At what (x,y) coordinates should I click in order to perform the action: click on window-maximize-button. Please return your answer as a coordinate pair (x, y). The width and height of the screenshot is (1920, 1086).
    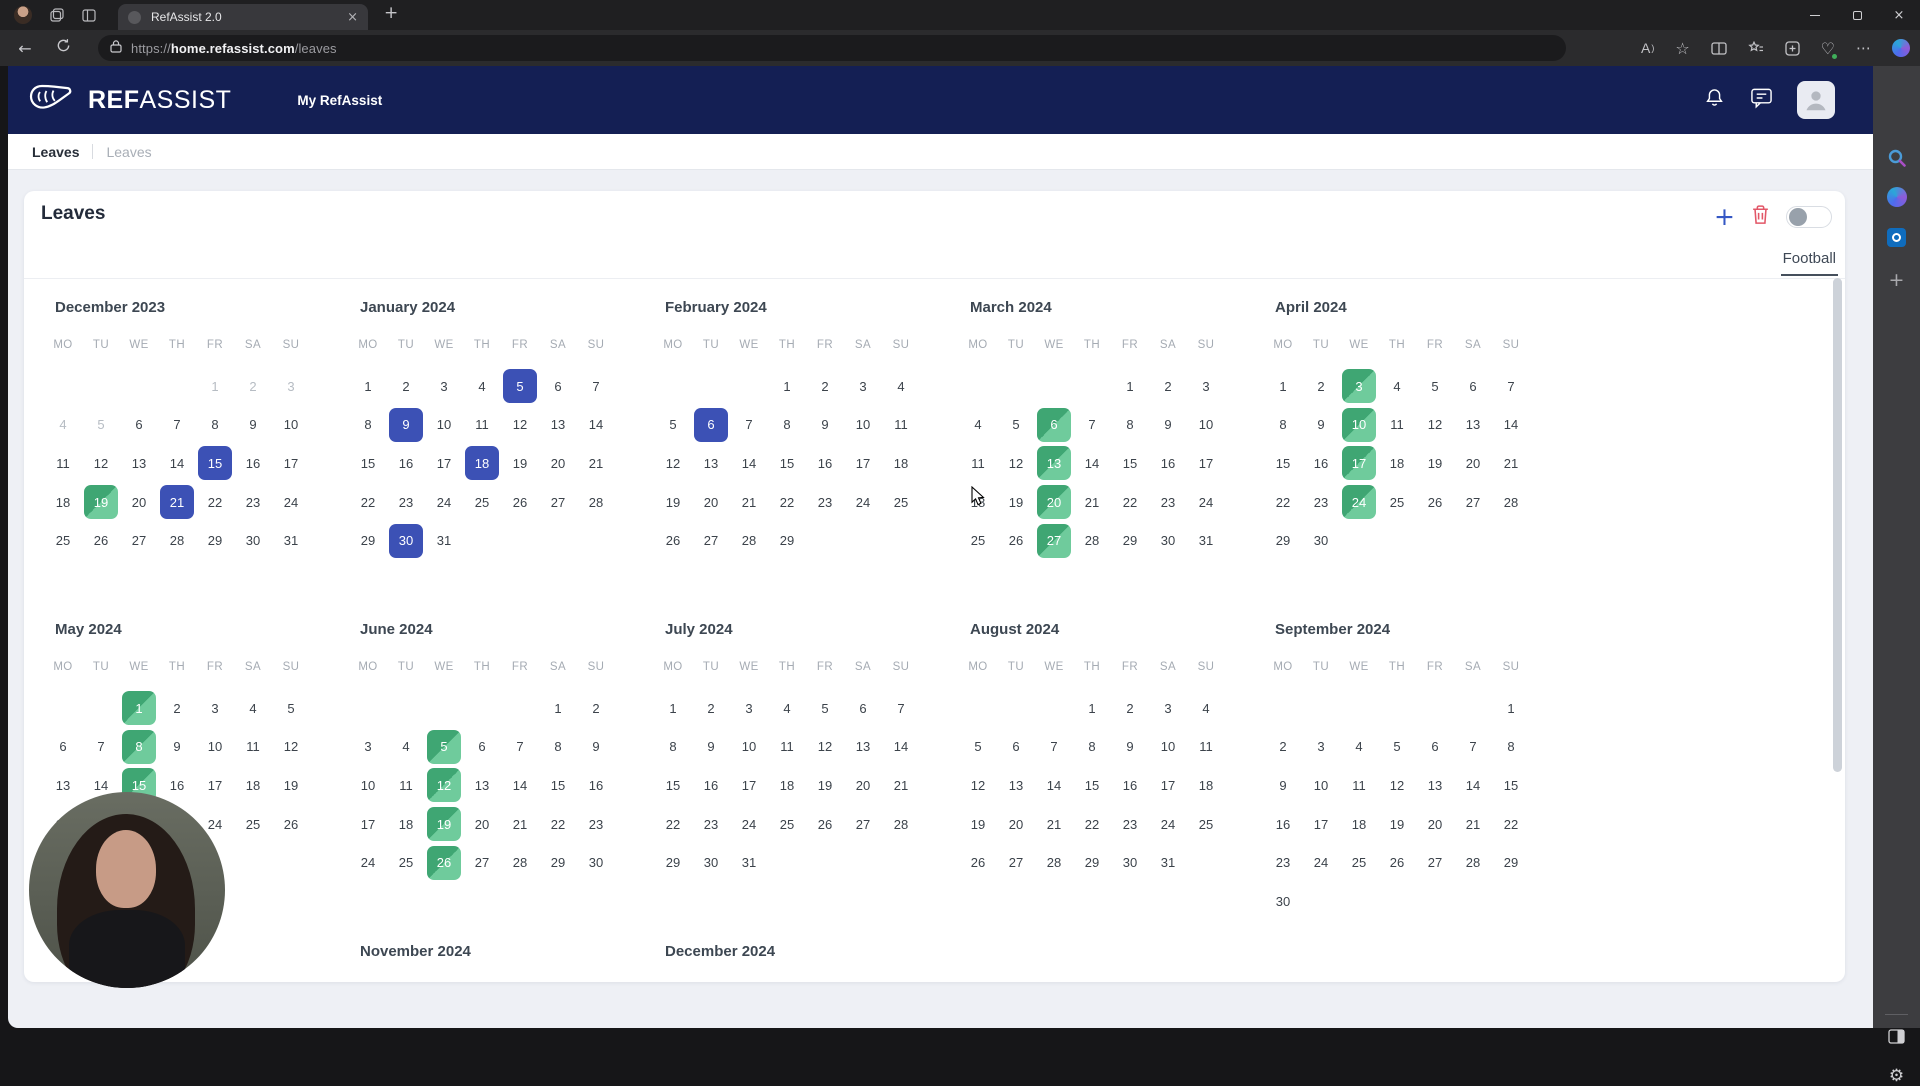
    Looking at the image, I should click on (1857, 15).